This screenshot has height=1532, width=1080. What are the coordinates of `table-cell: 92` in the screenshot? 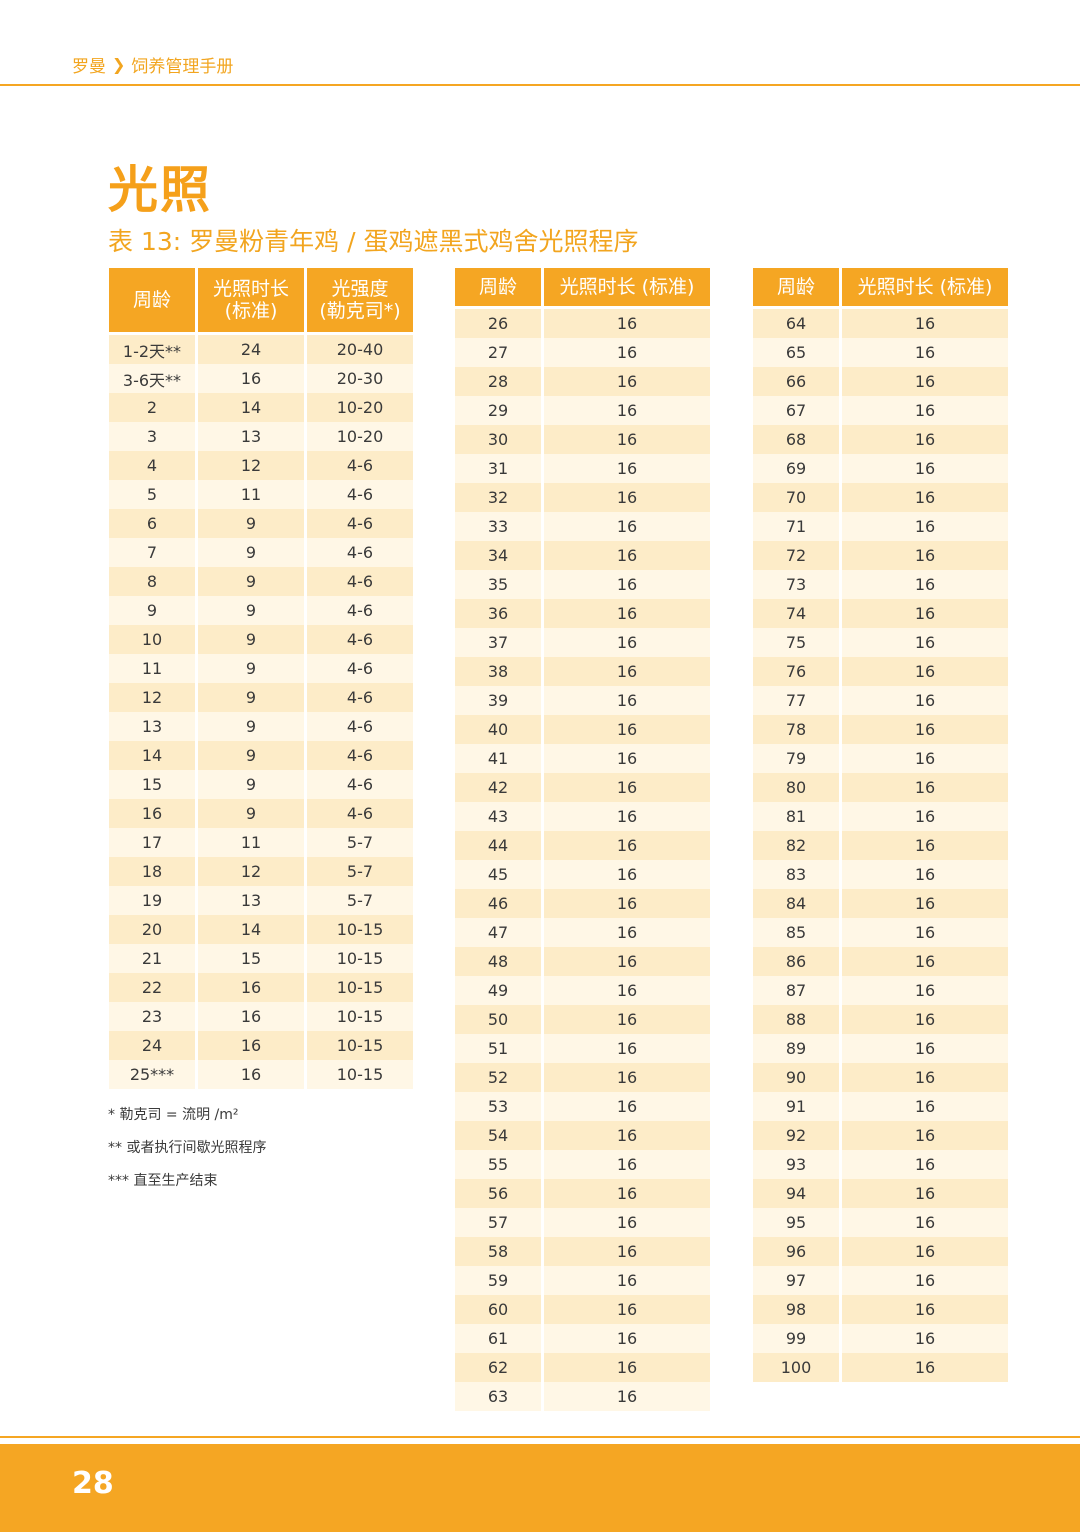 It's located at (796, 1135).